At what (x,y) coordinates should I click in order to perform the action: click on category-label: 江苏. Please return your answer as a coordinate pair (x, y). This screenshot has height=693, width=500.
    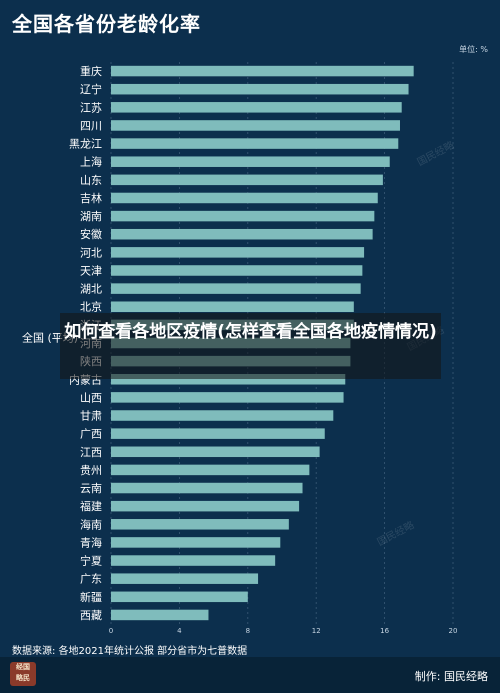
    Looking at the image, I should click on (91, 107).